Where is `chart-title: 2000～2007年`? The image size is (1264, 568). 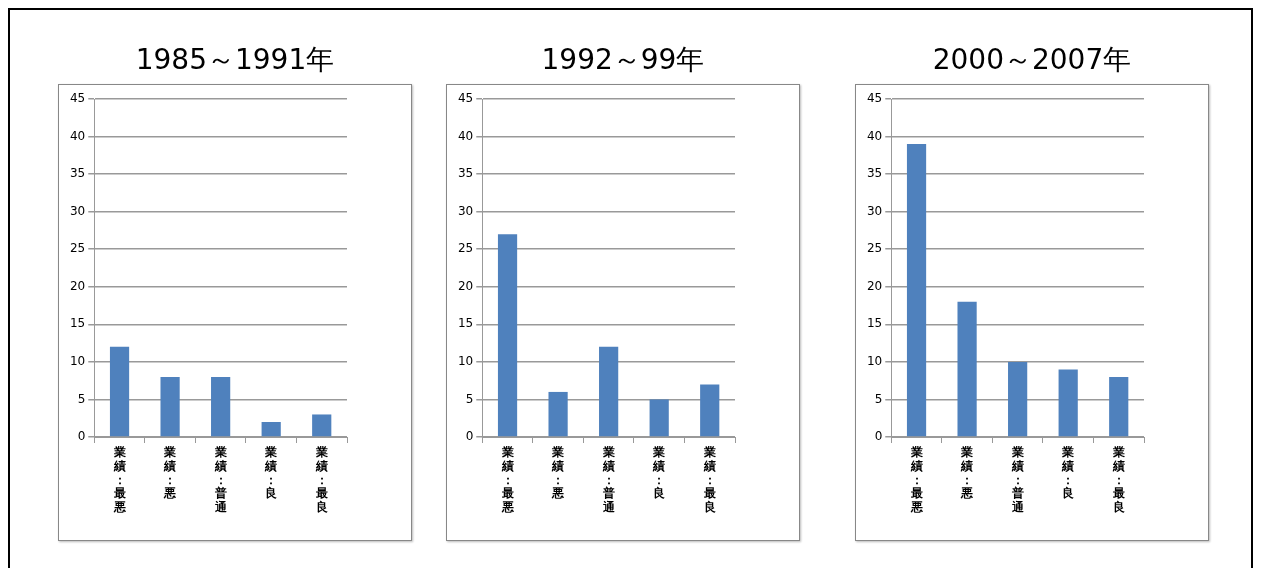 chart-title: 2000～2007年 is located at coordinates (1032, 60).